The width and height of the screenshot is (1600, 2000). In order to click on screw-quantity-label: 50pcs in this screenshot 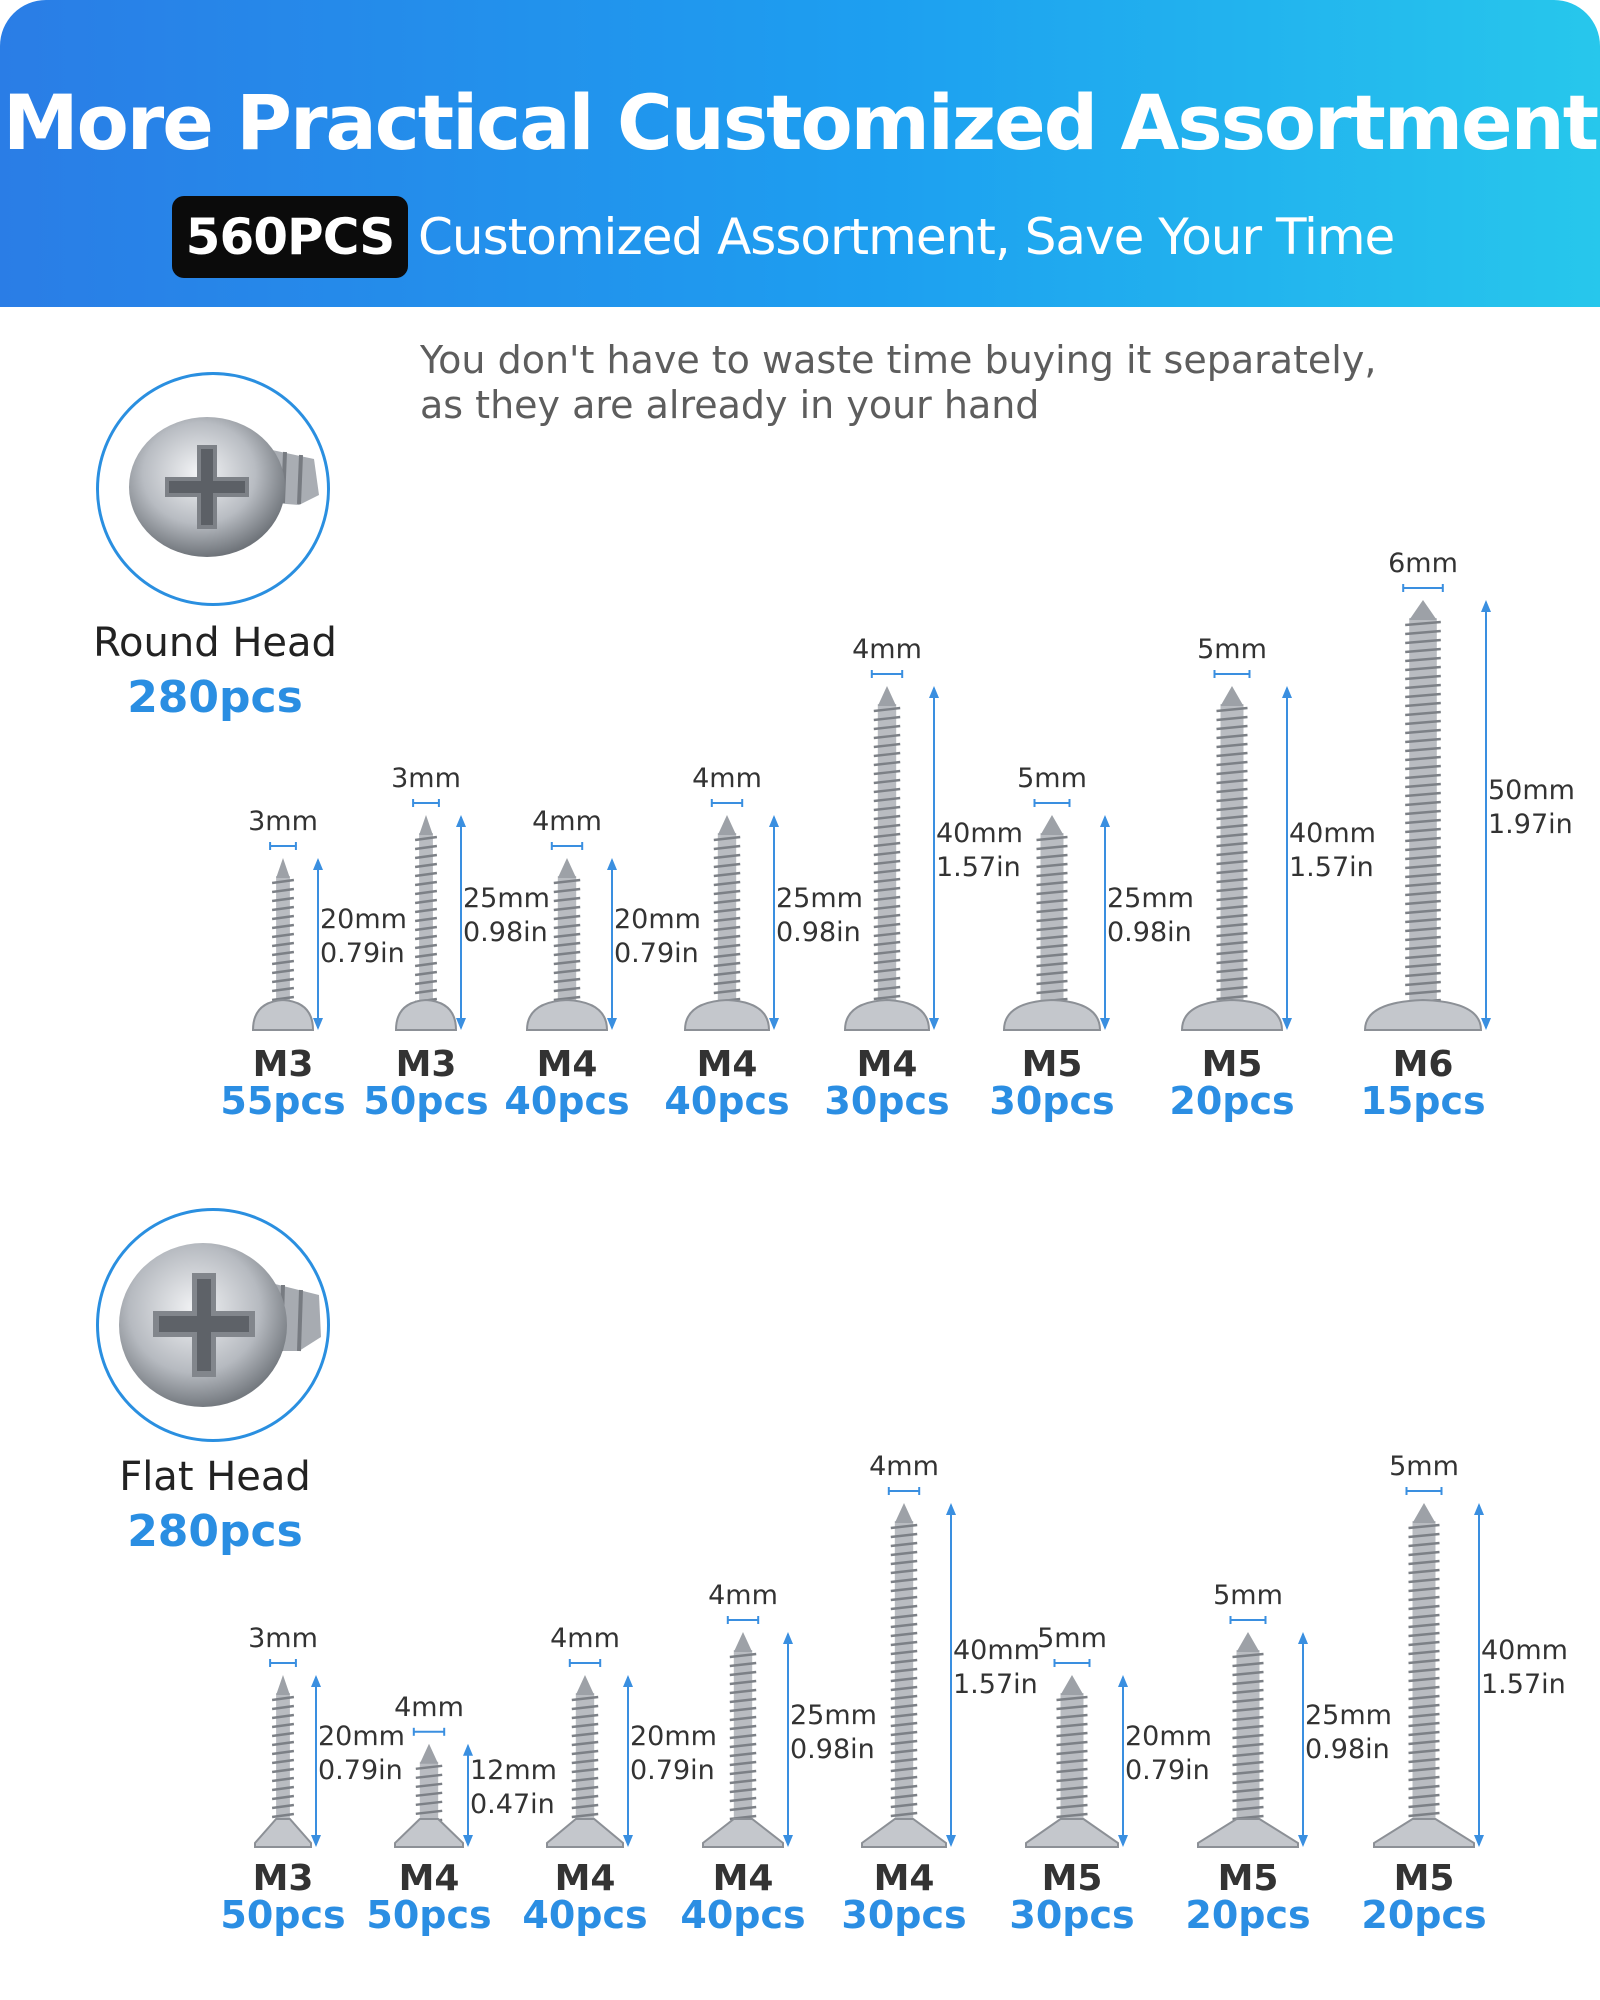, I will do `click(429, 1915)`.